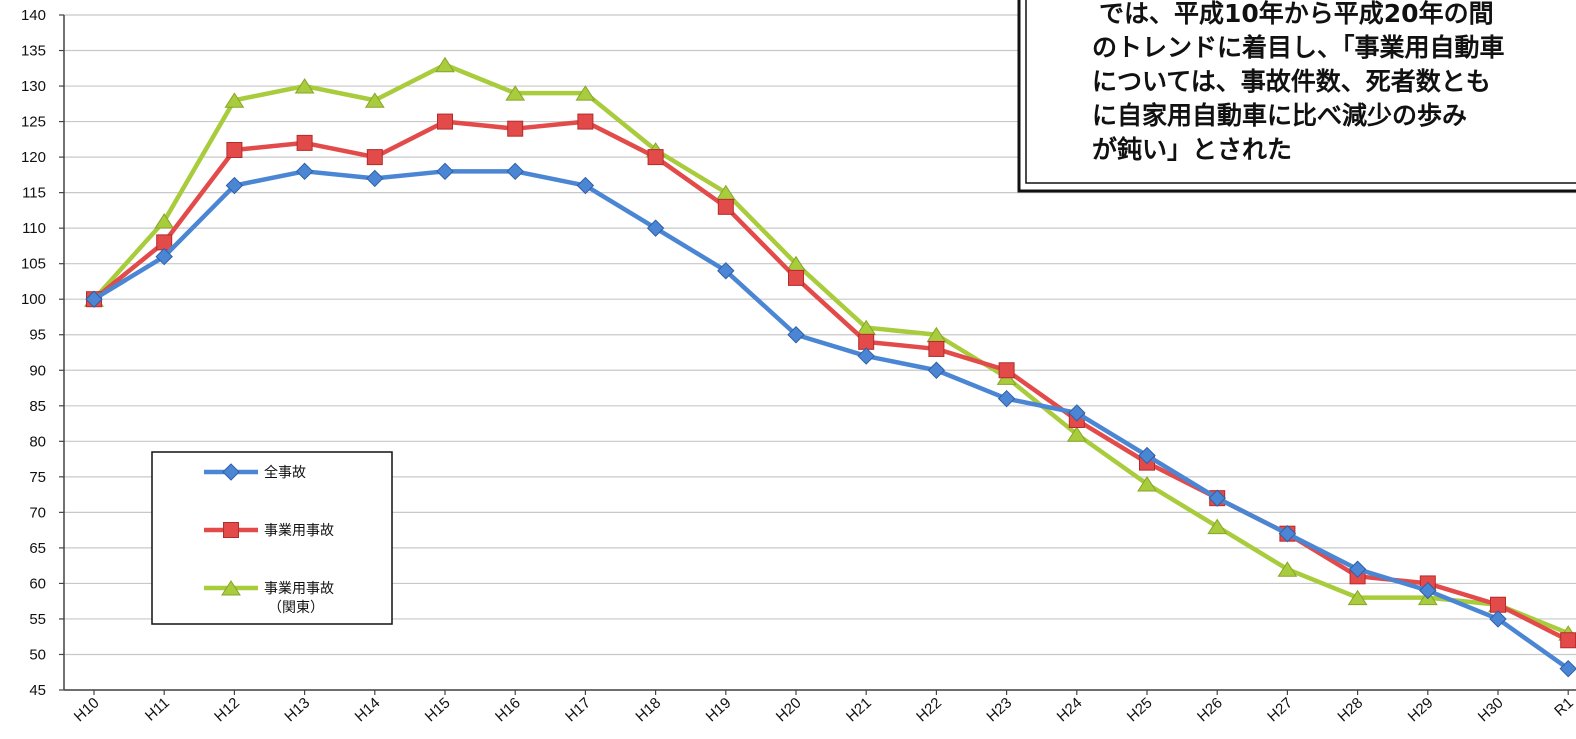 The image size is (1576, 739). What do you see at coordinates (648, 709) in the screenshot?
I see `x-tick-label: H18` at bounding box center [648, 709].